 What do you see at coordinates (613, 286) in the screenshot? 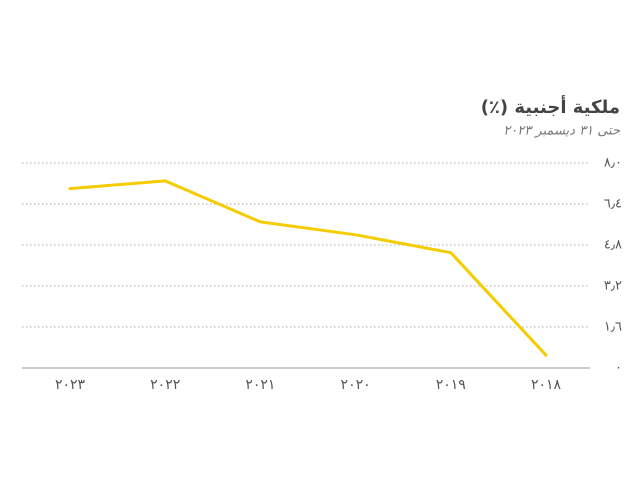
I see `y-tick-label: ٣٫٢` at bounding box center [613, 286].